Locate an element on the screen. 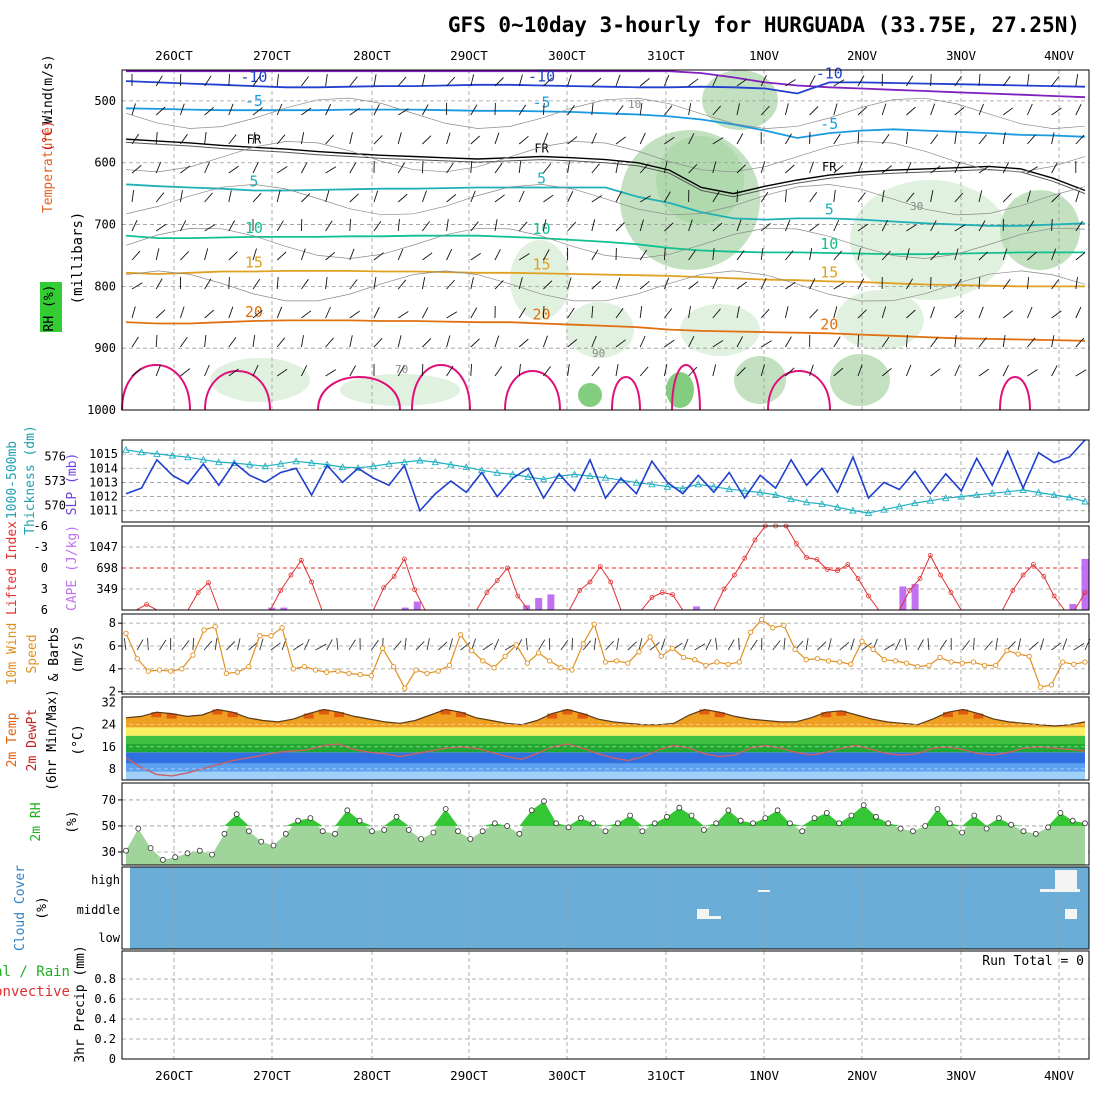 This screenshot has height=1100, width=1100. precip-ytick-2: 0.4 is located at coordinates (105, 1019).